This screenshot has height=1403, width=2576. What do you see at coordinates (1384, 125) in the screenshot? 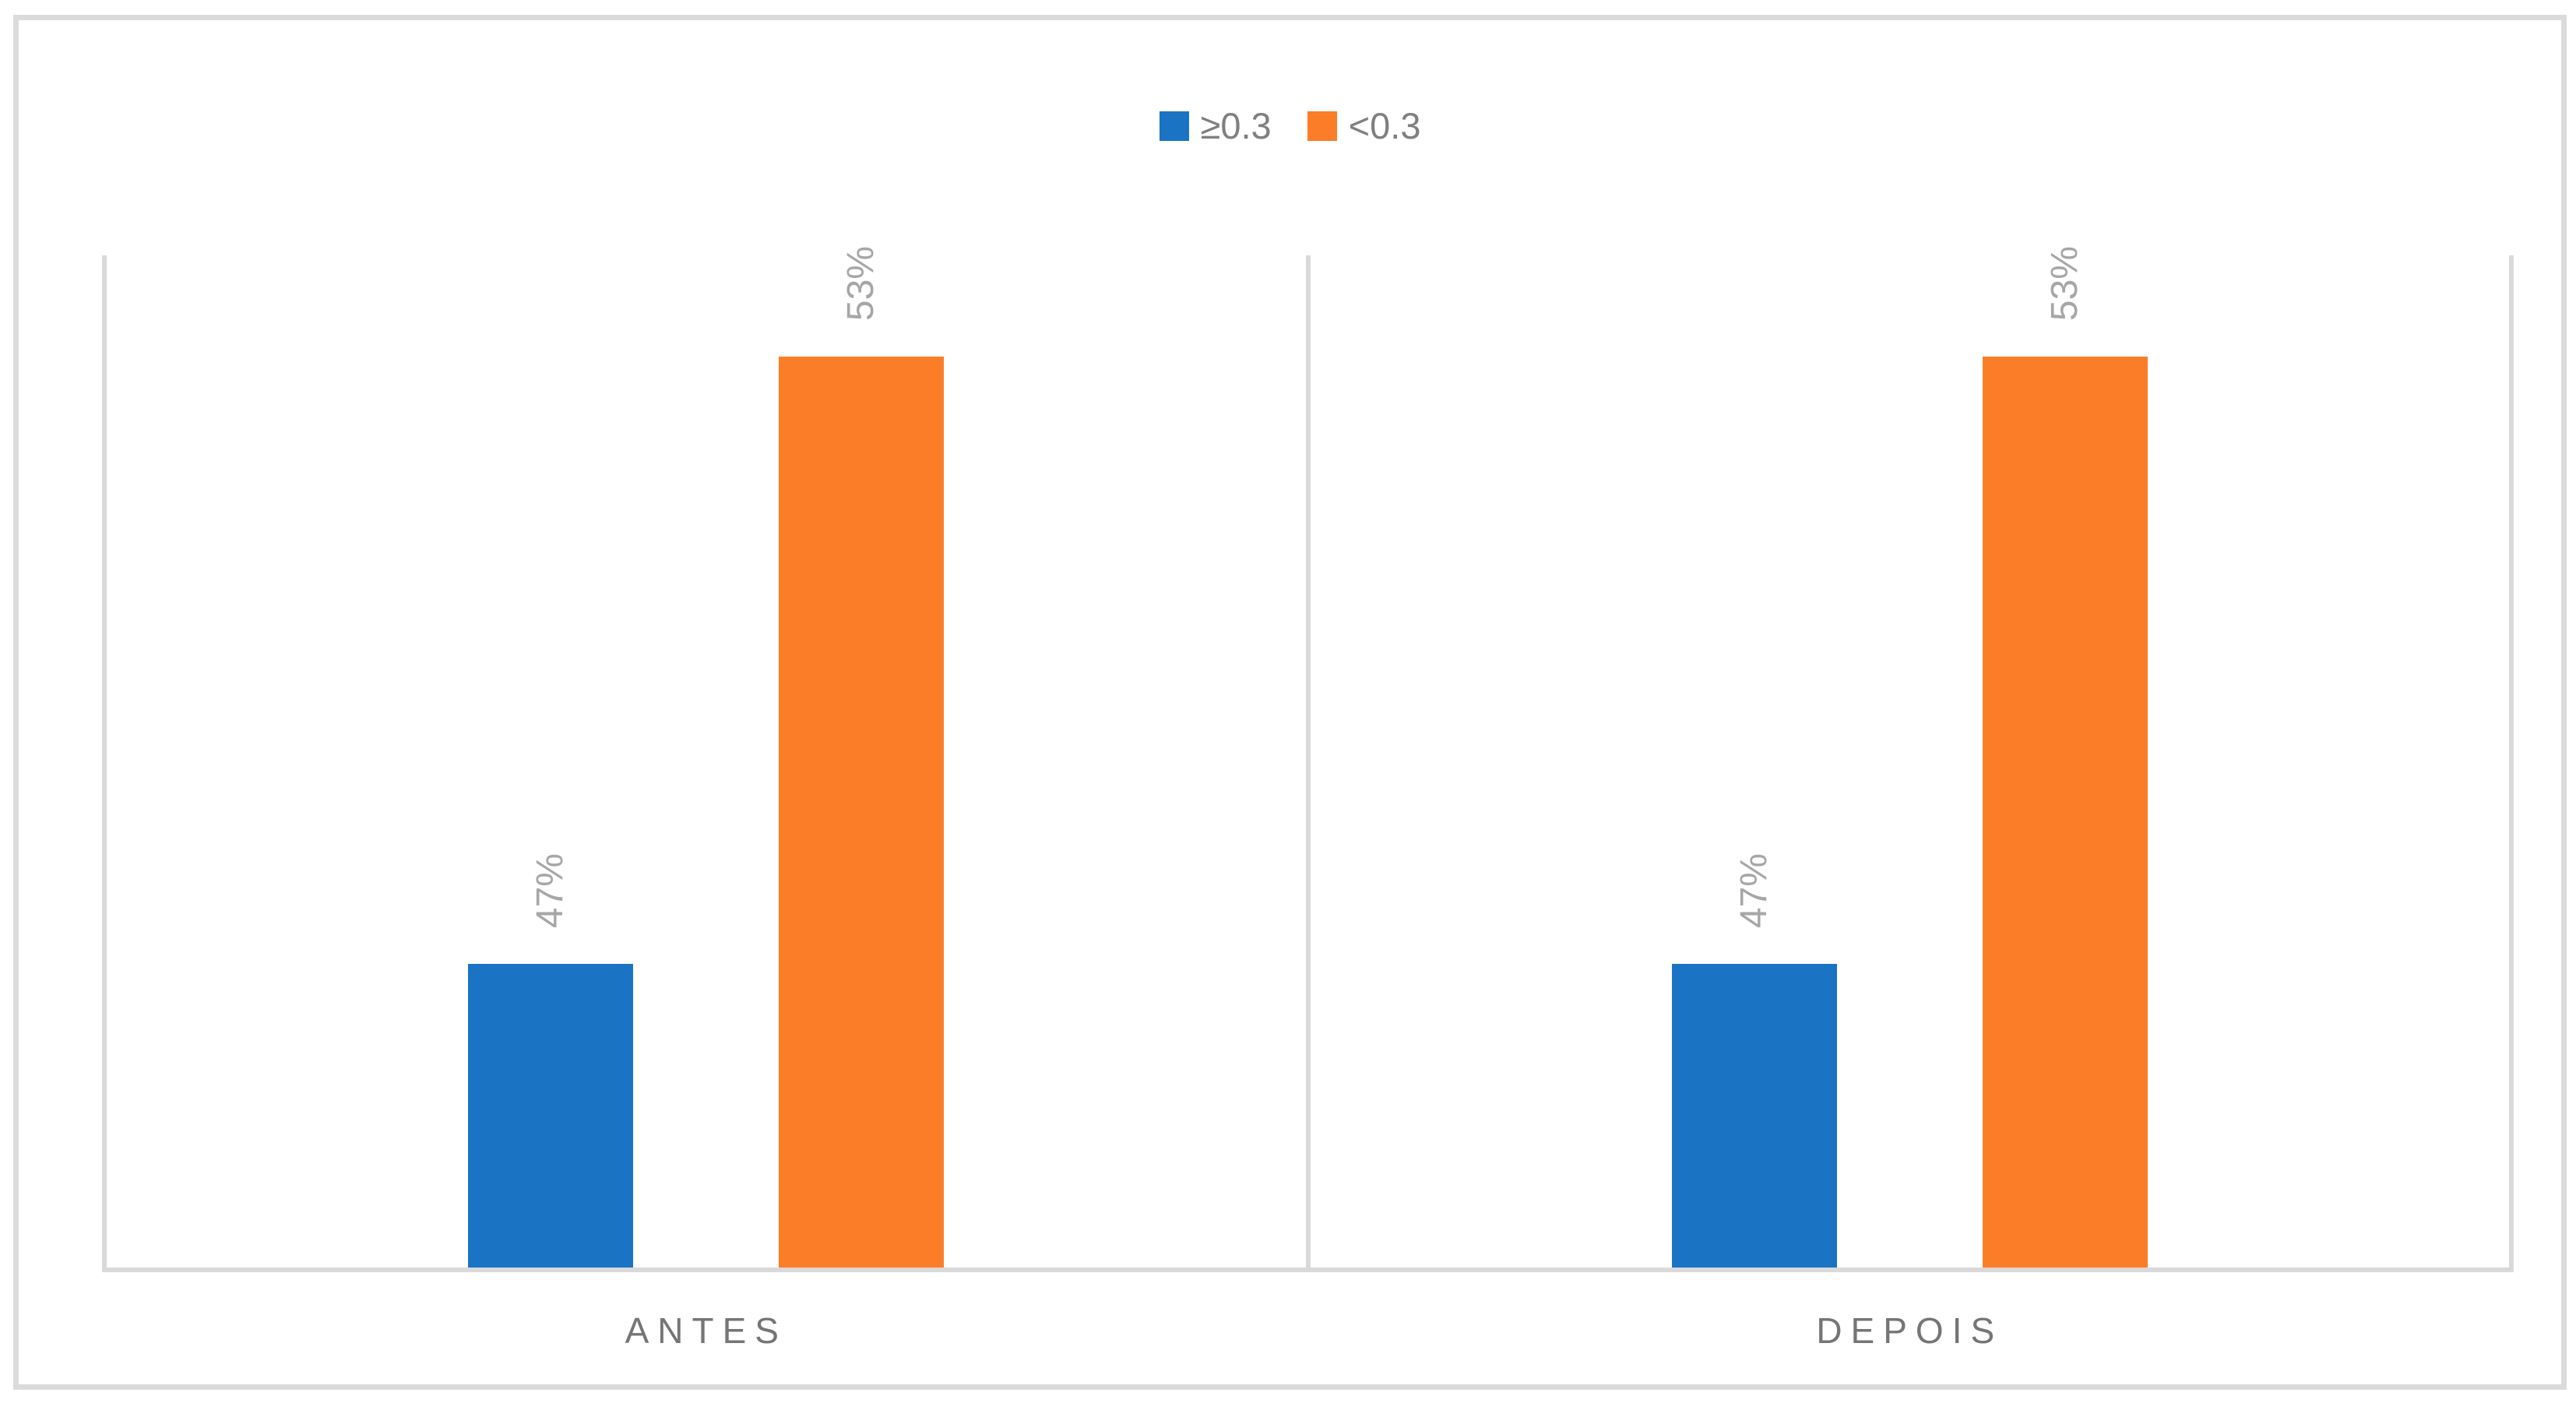
I see `legend-label: <0.3` at bounding box center [1384, 125].